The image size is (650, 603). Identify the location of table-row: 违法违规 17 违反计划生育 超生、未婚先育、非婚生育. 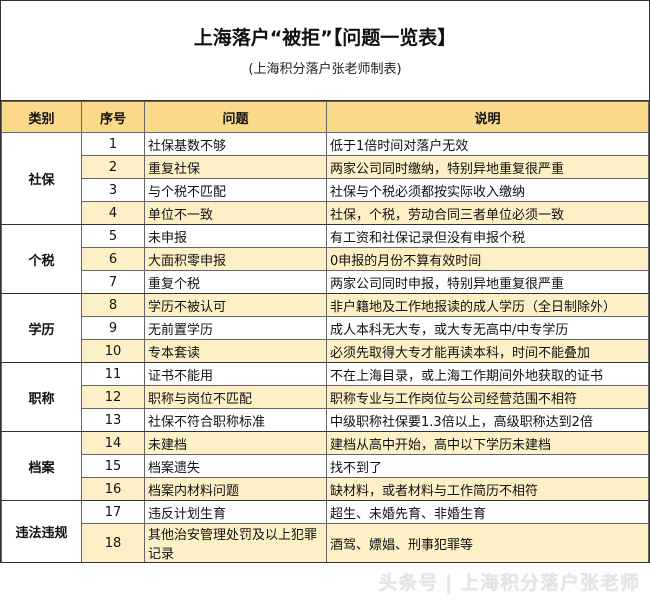
(325, 531).